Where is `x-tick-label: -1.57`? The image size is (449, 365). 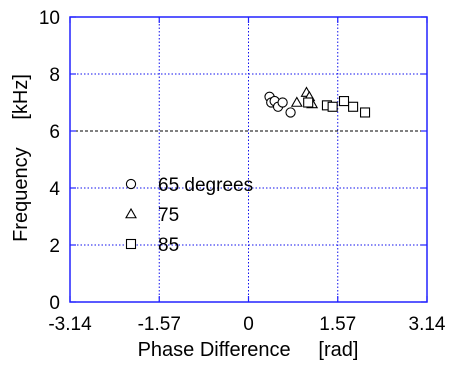 x-tick-label: -1.57 is located at coordinates (159, 324).